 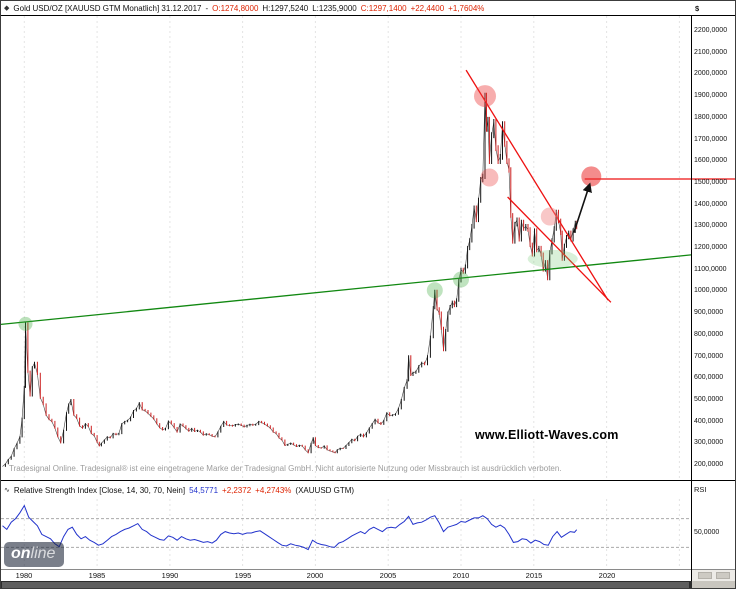 I want to click on price-axis-label: 700,0000, so click(x=709, y=356).